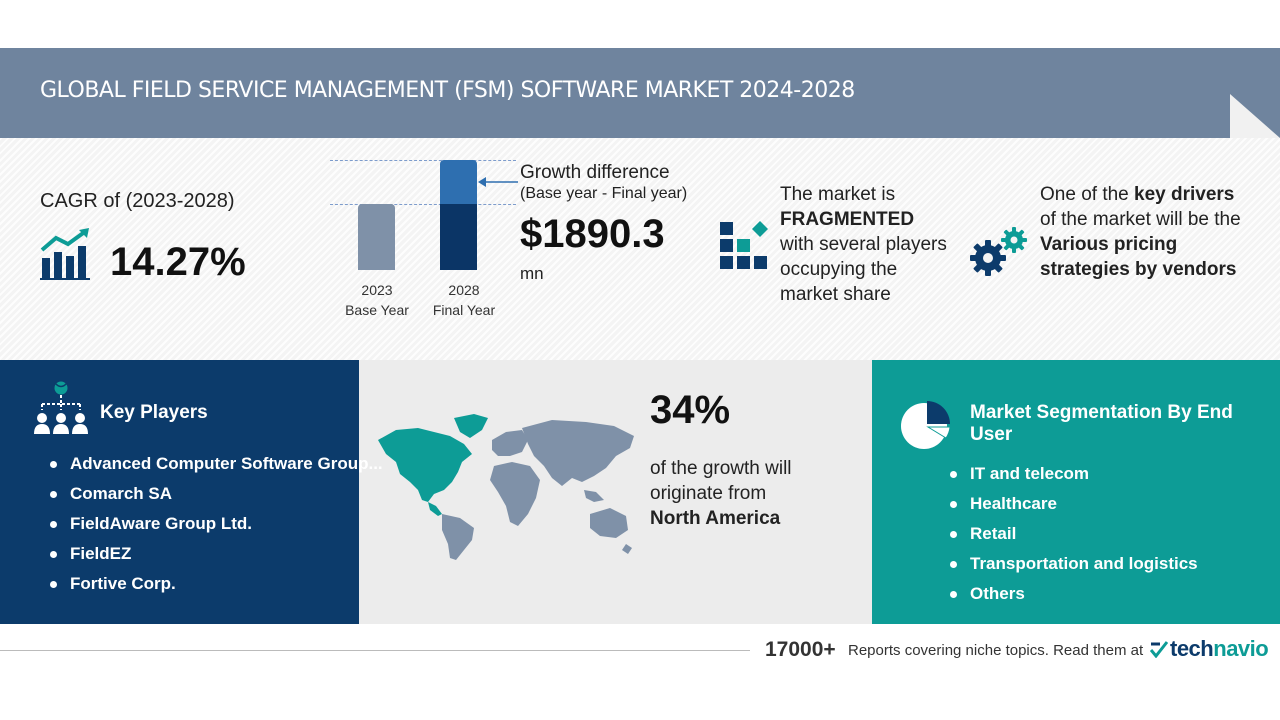 The height and width of the screenshot is (720, 1280). Describe the element at coordinates (423, 160) in the screenshot. I see `dashed-guide-top` at that location.